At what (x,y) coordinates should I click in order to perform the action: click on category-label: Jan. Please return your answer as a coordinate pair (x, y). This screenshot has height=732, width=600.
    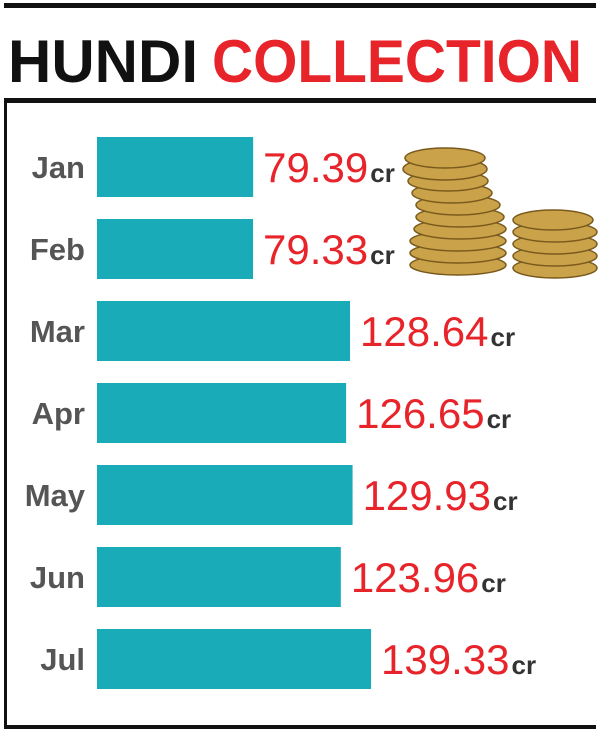
    Looking at the image, I should click on (58, 167).